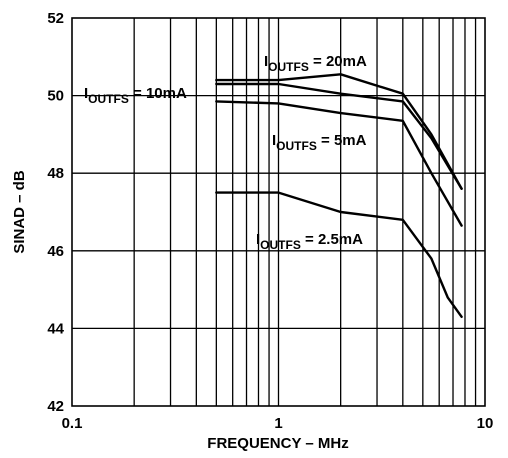 The height and width of the screenshot is (458, 508). I want to click on annotation-20ma-main: I, so click(266, 61).